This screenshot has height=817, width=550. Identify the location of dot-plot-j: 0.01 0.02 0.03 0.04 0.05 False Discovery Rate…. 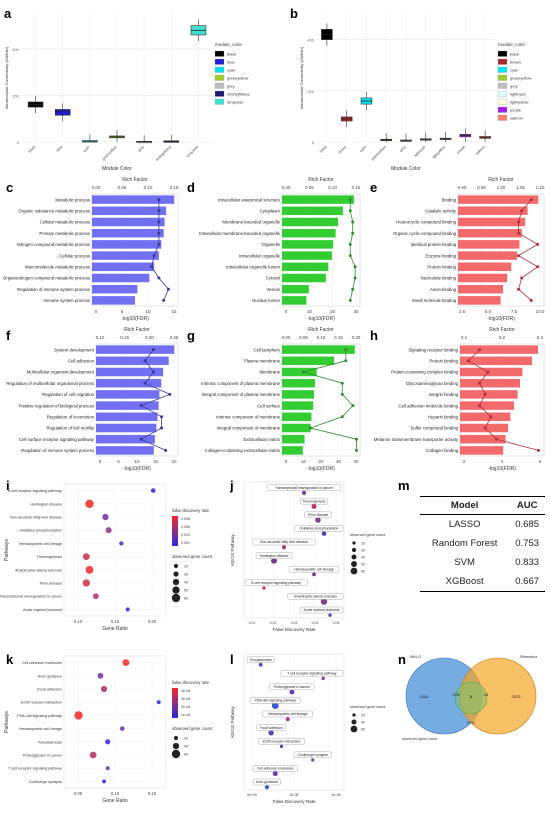
(308, 556).